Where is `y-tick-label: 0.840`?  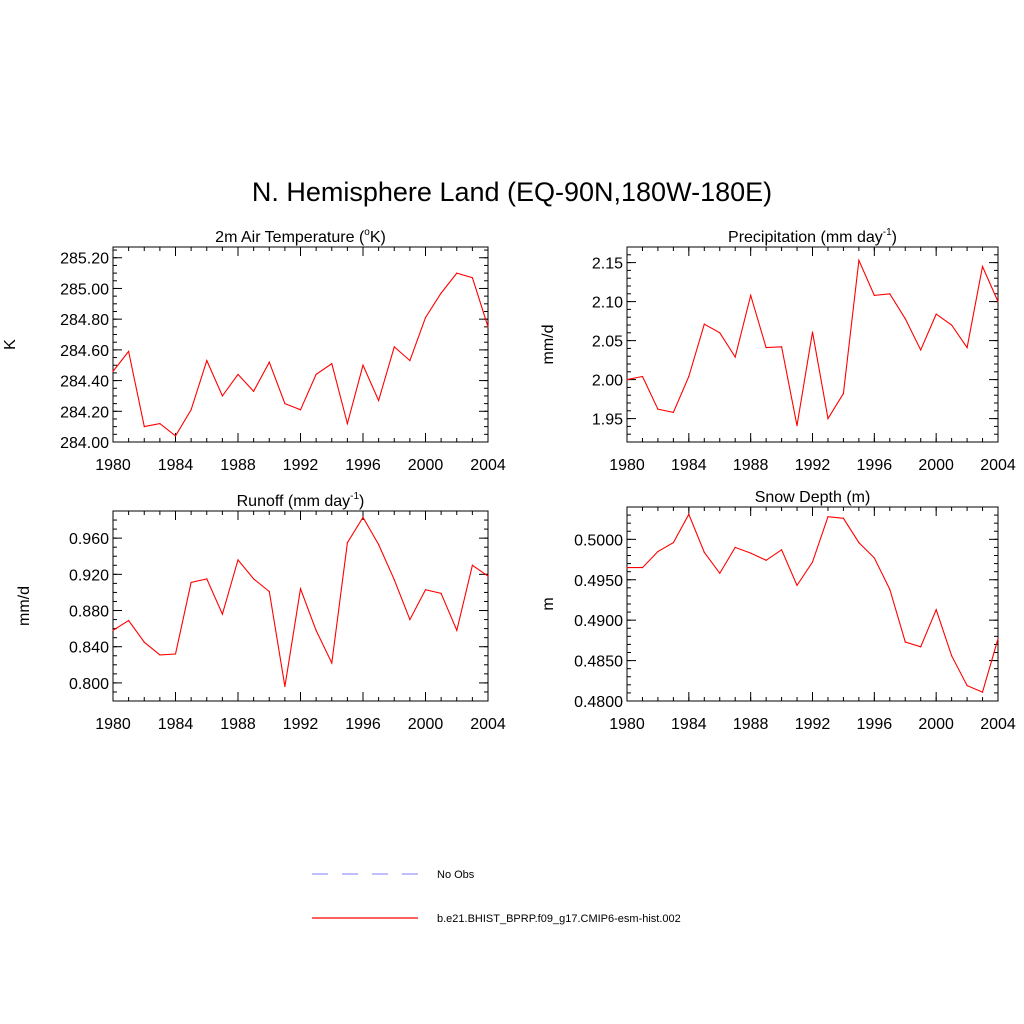 y-tick-label: 0.840 is located at coordinates (89, 648).